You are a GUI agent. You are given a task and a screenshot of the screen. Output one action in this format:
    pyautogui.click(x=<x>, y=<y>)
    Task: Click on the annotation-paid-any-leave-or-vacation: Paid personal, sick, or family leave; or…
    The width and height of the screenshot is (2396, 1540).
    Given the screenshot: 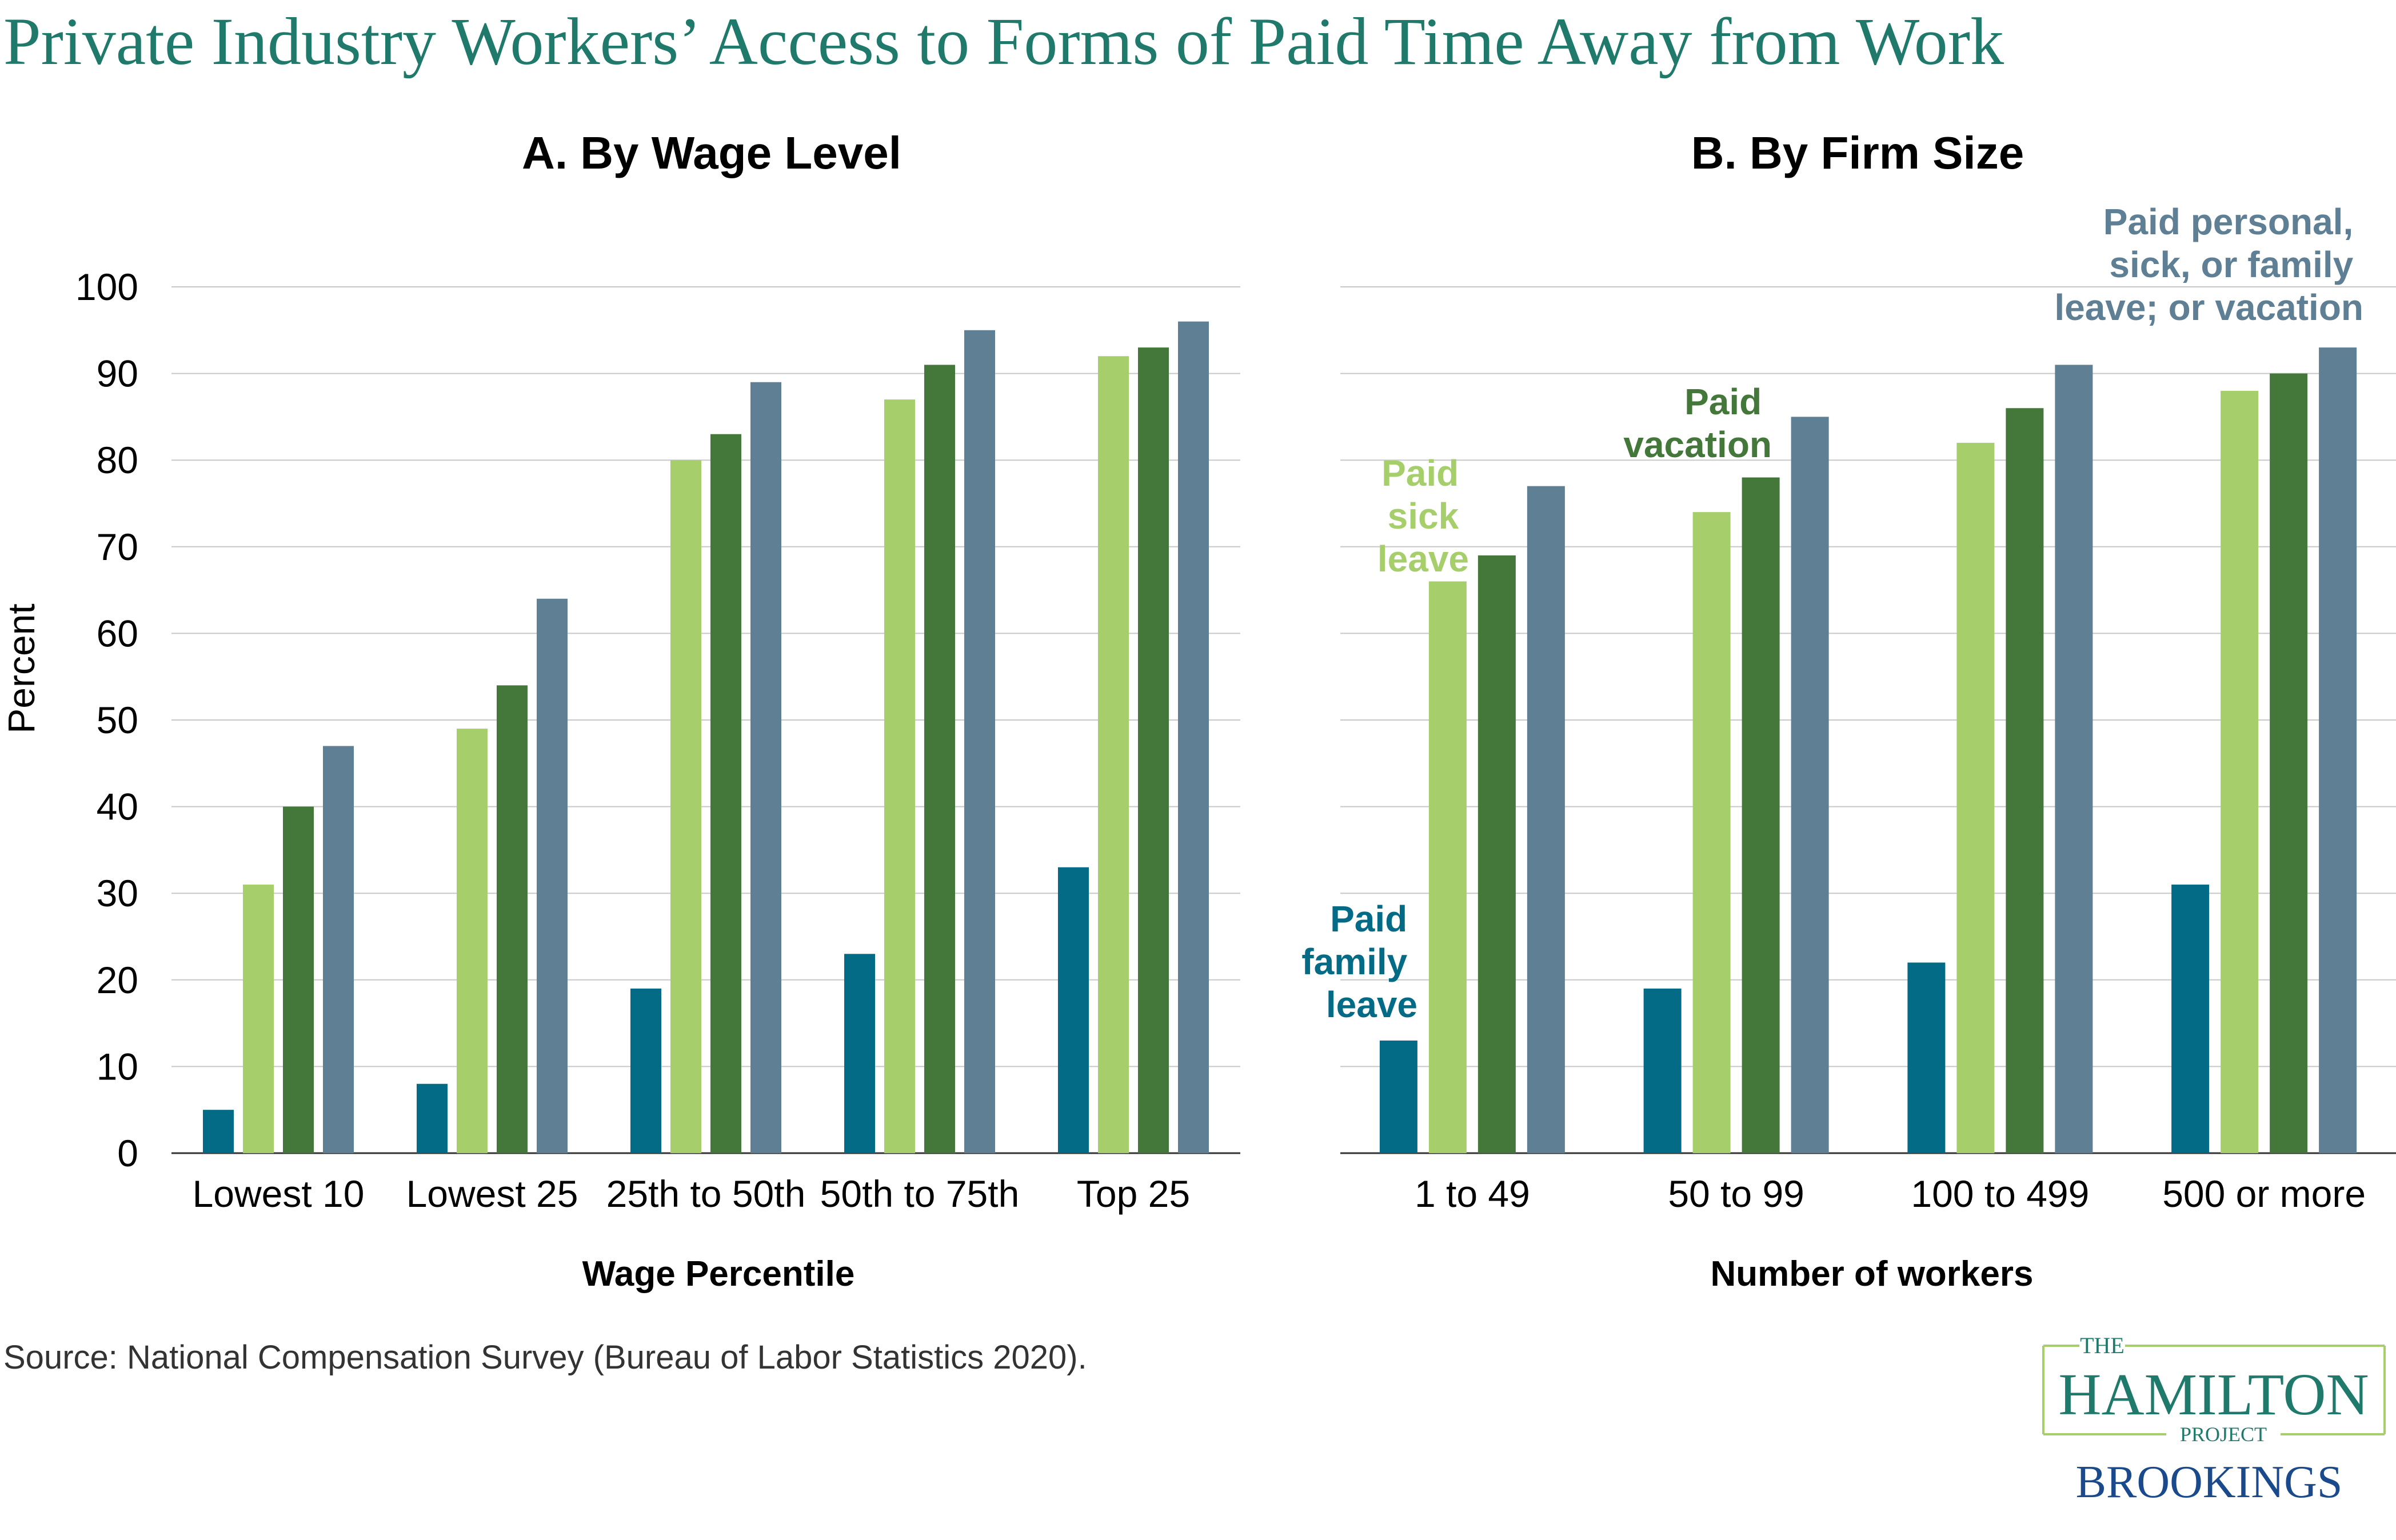 What is the action you would take?
    pyautogui.click(x=2208, y=264)
    